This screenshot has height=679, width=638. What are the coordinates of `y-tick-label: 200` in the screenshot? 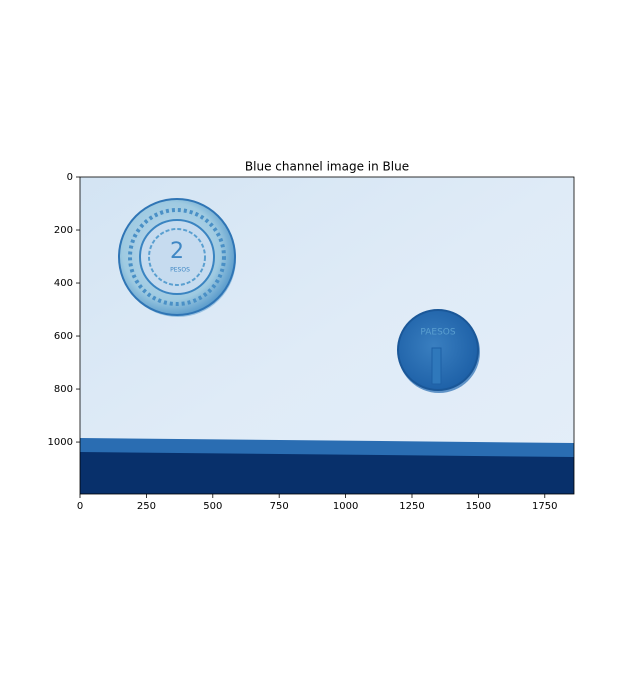 It's located at (63, 230).